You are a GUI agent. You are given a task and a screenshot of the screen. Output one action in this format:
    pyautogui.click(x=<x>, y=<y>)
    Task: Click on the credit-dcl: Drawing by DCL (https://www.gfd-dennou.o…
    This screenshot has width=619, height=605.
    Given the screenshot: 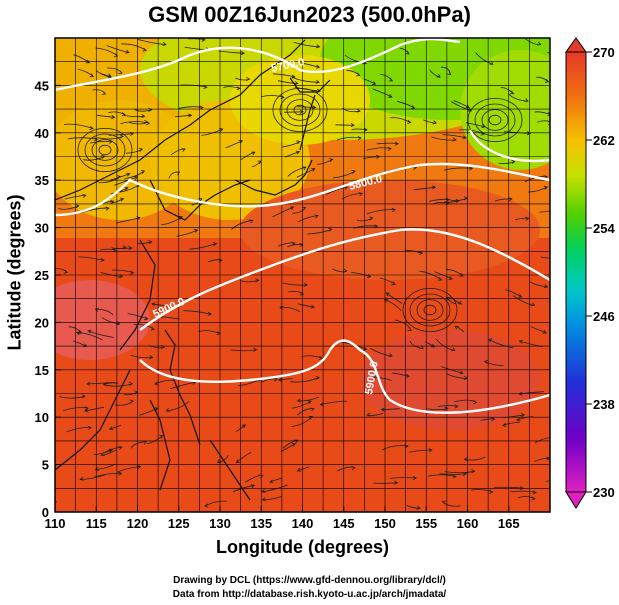 What is the action you would take?
    pyautogui.click(x=309, y=580)
    